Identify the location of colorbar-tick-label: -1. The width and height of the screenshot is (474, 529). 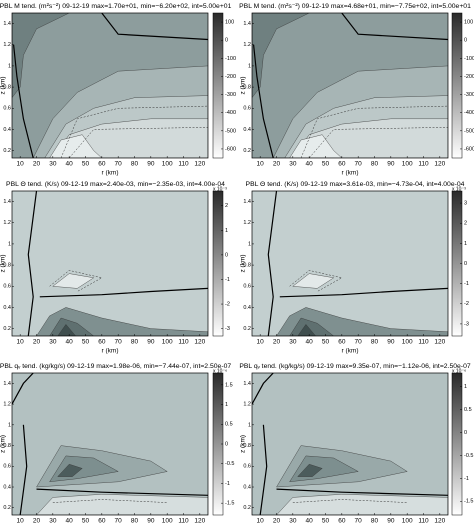
(227, 484).